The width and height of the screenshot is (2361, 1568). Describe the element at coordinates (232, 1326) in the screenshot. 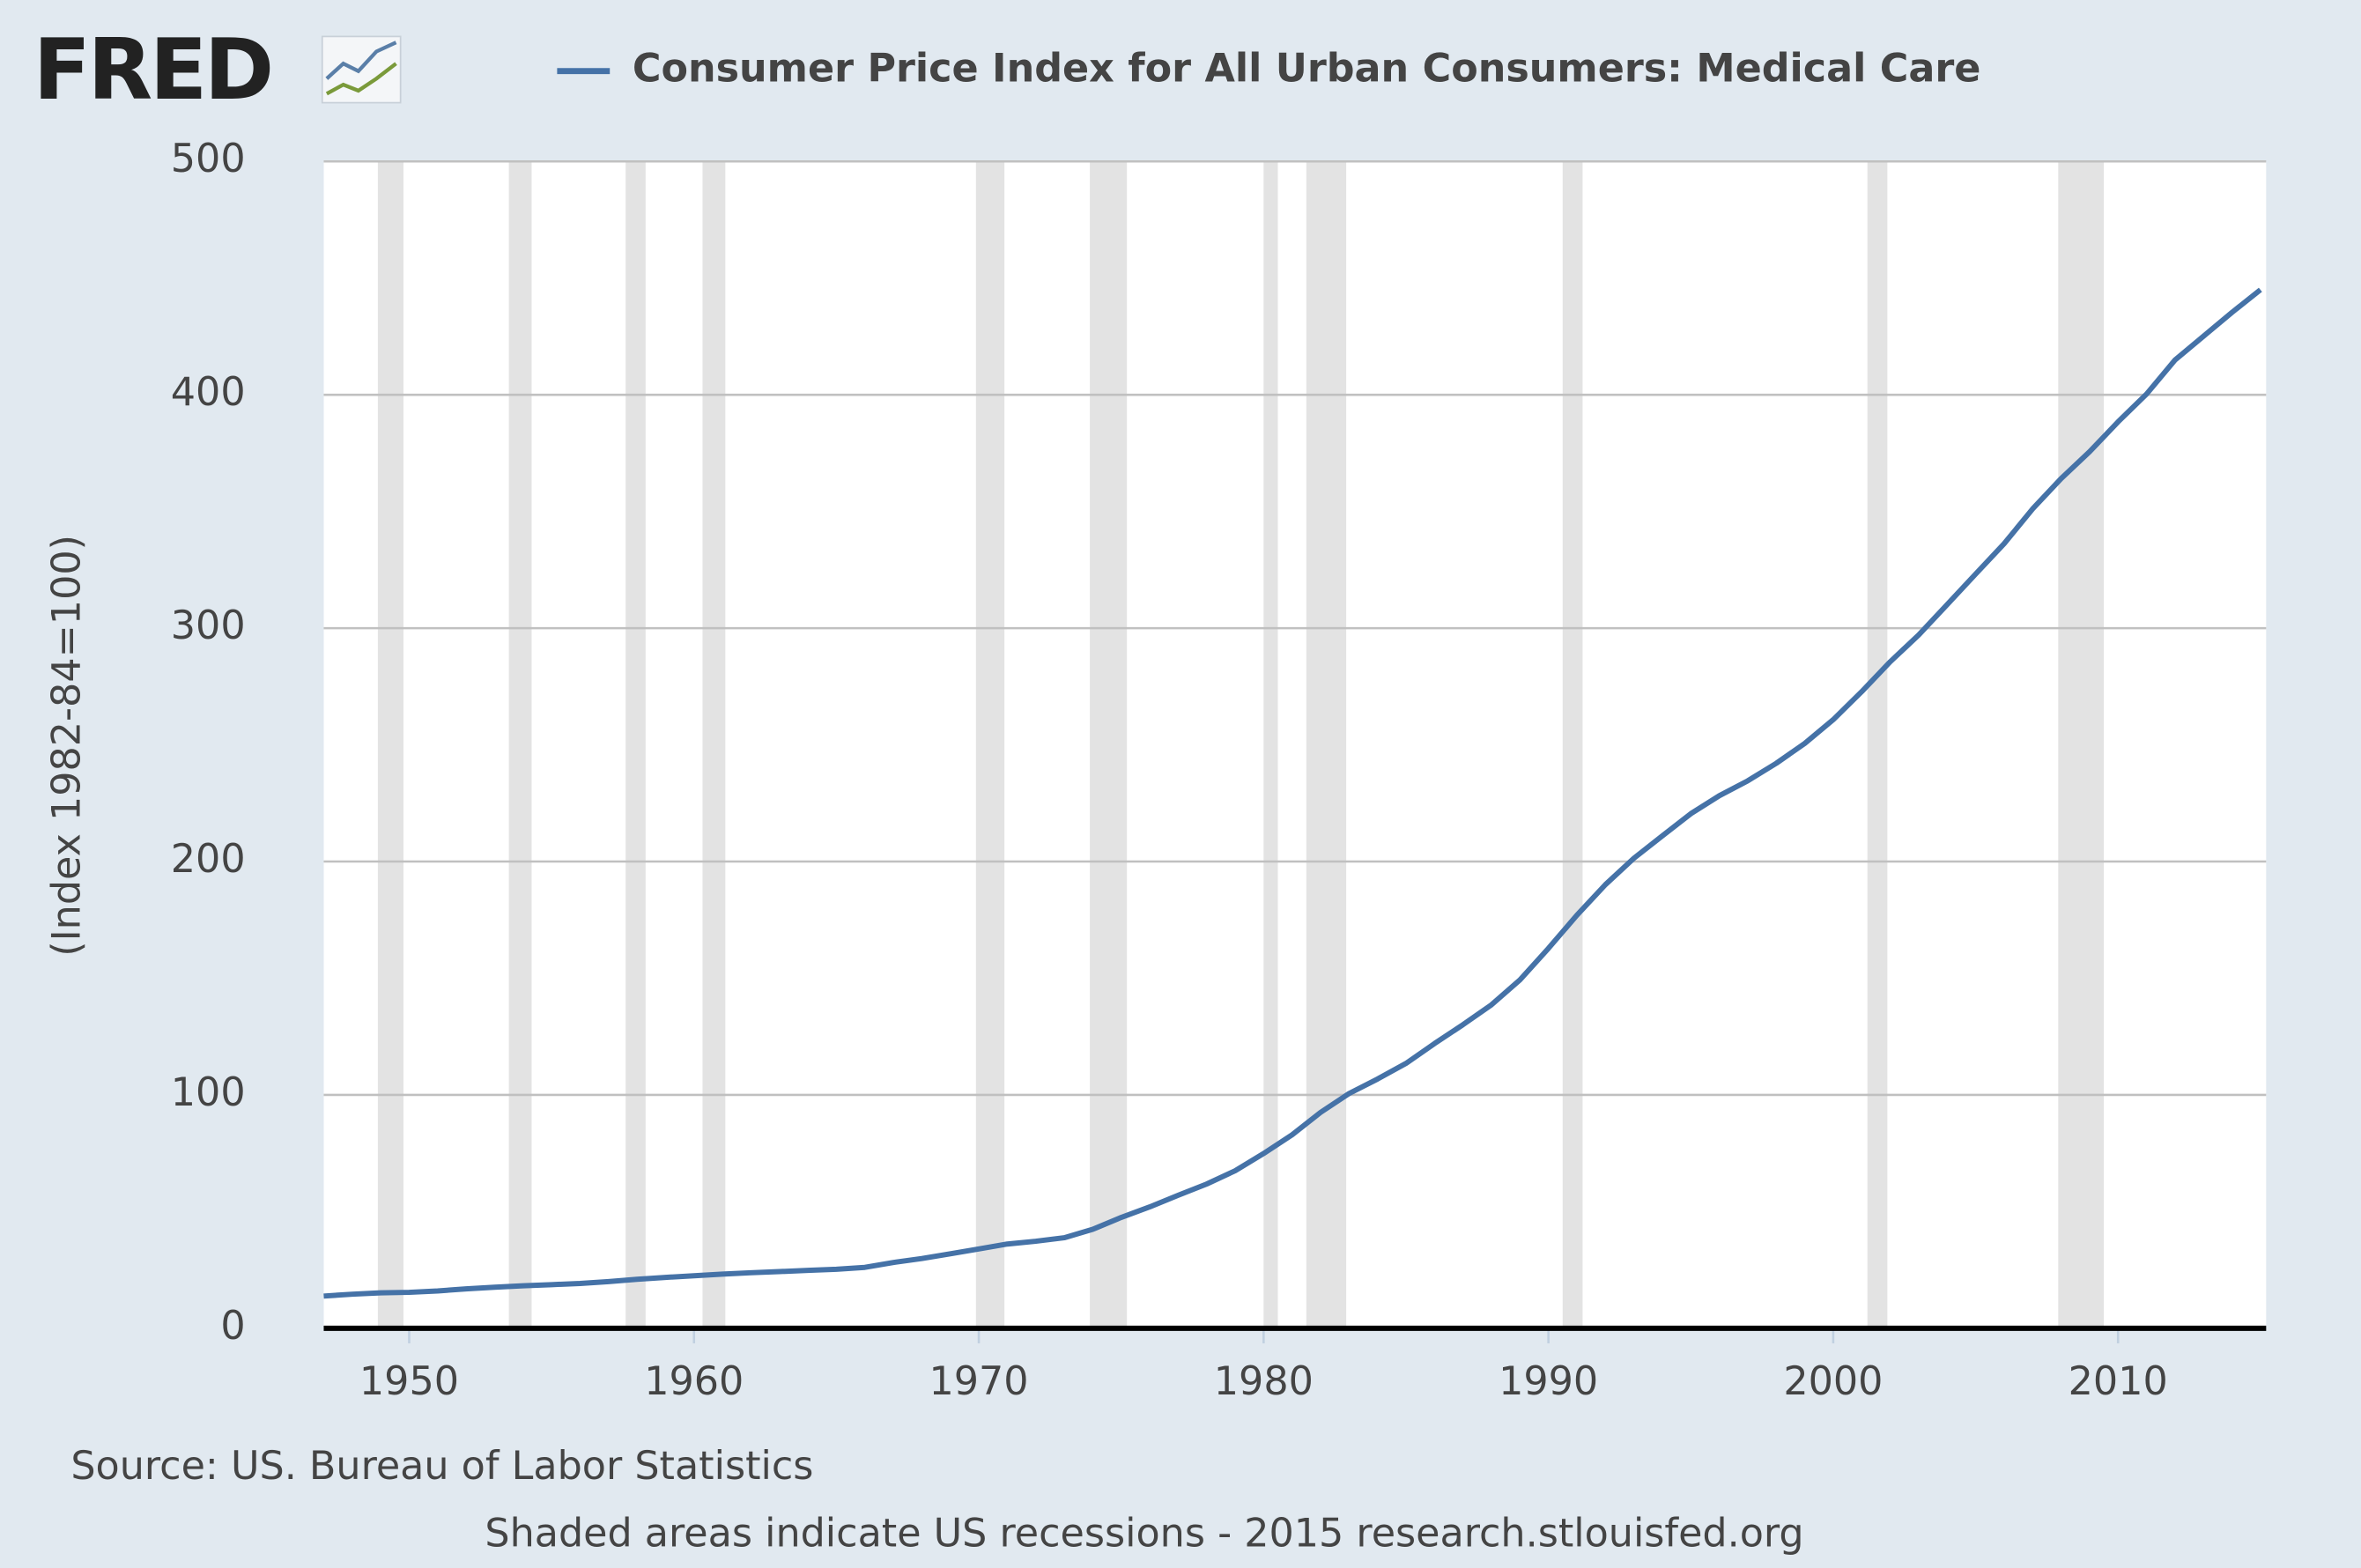

I see `y-tick-label: 0` at that location.